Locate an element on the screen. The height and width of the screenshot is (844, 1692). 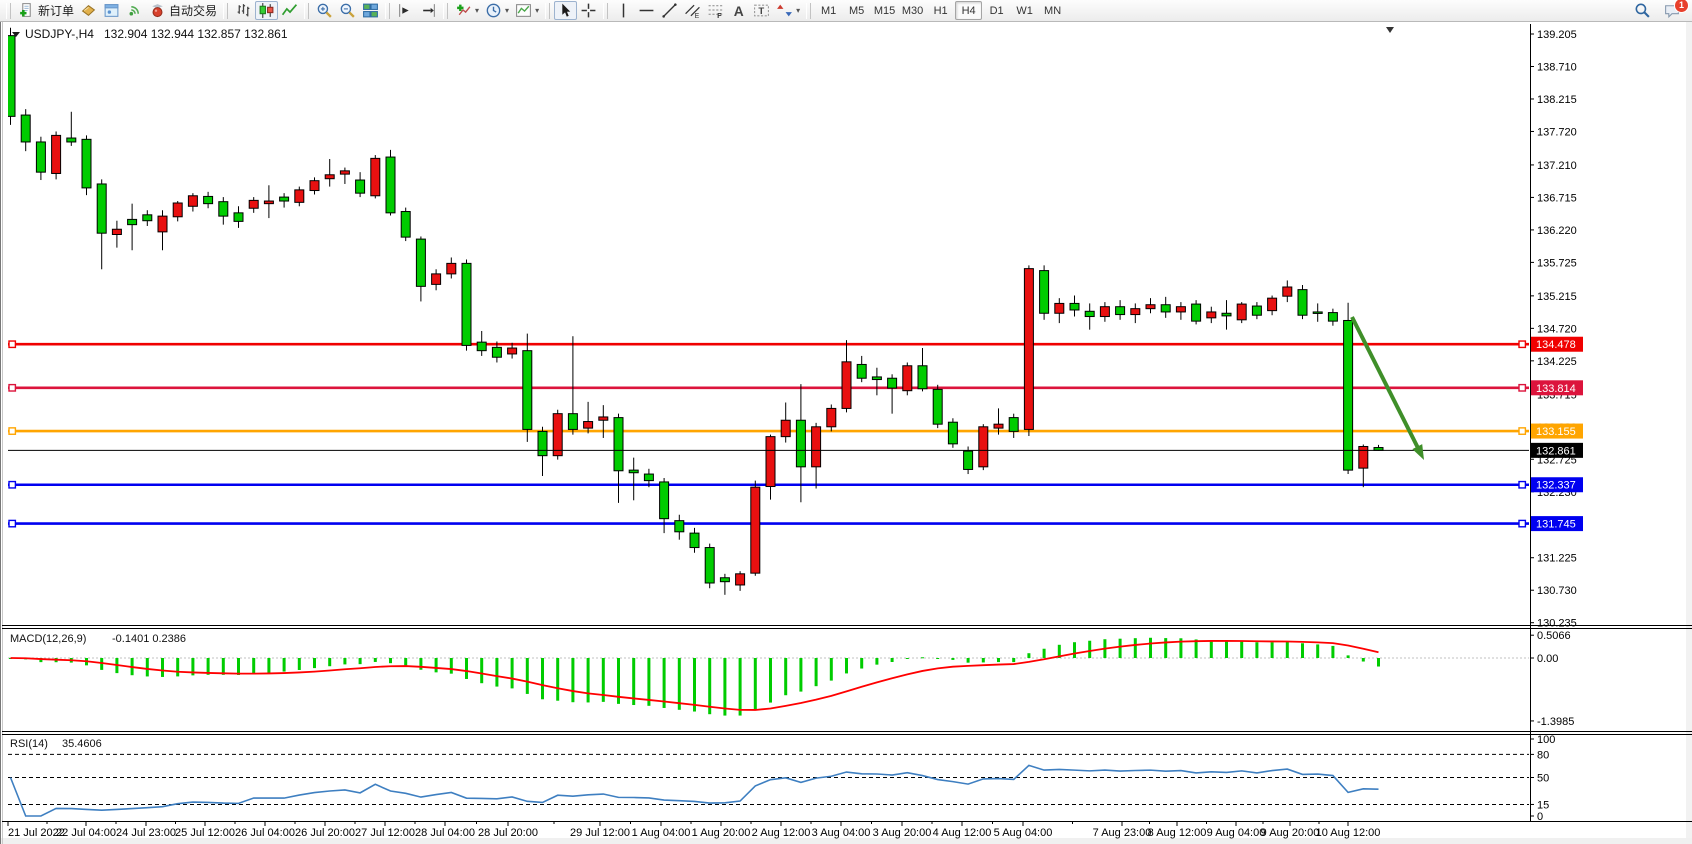
trend-arrow is located at coordinates (1385, 382).